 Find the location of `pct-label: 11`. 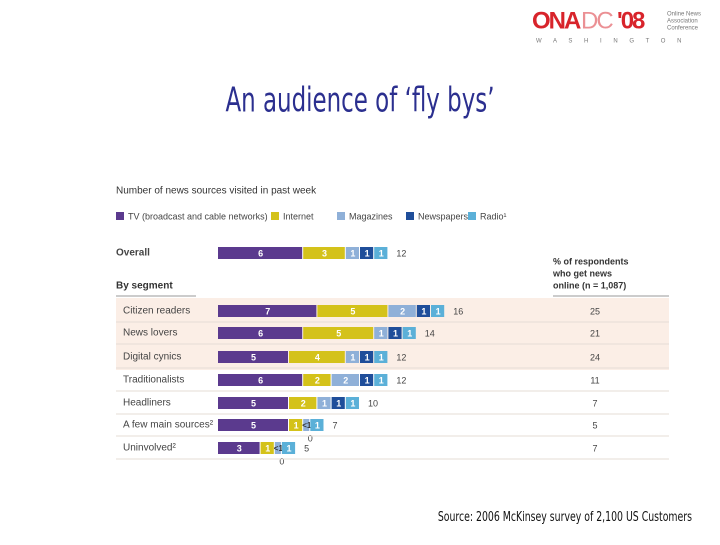

pct-label: 11 is located at coordinates (594, 380).